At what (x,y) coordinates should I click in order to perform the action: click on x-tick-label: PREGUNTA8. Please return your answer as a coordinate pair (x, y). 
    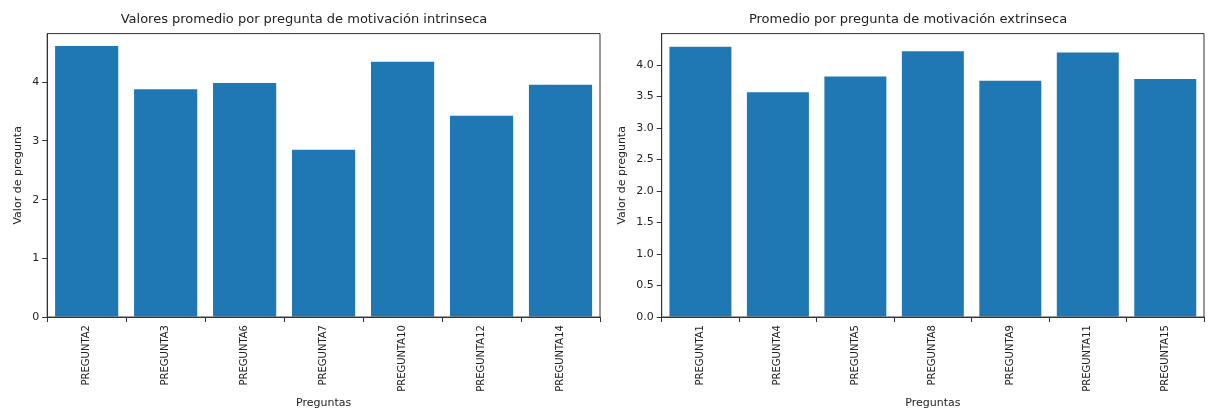
    Looking at the image, I should click on (932, 355).